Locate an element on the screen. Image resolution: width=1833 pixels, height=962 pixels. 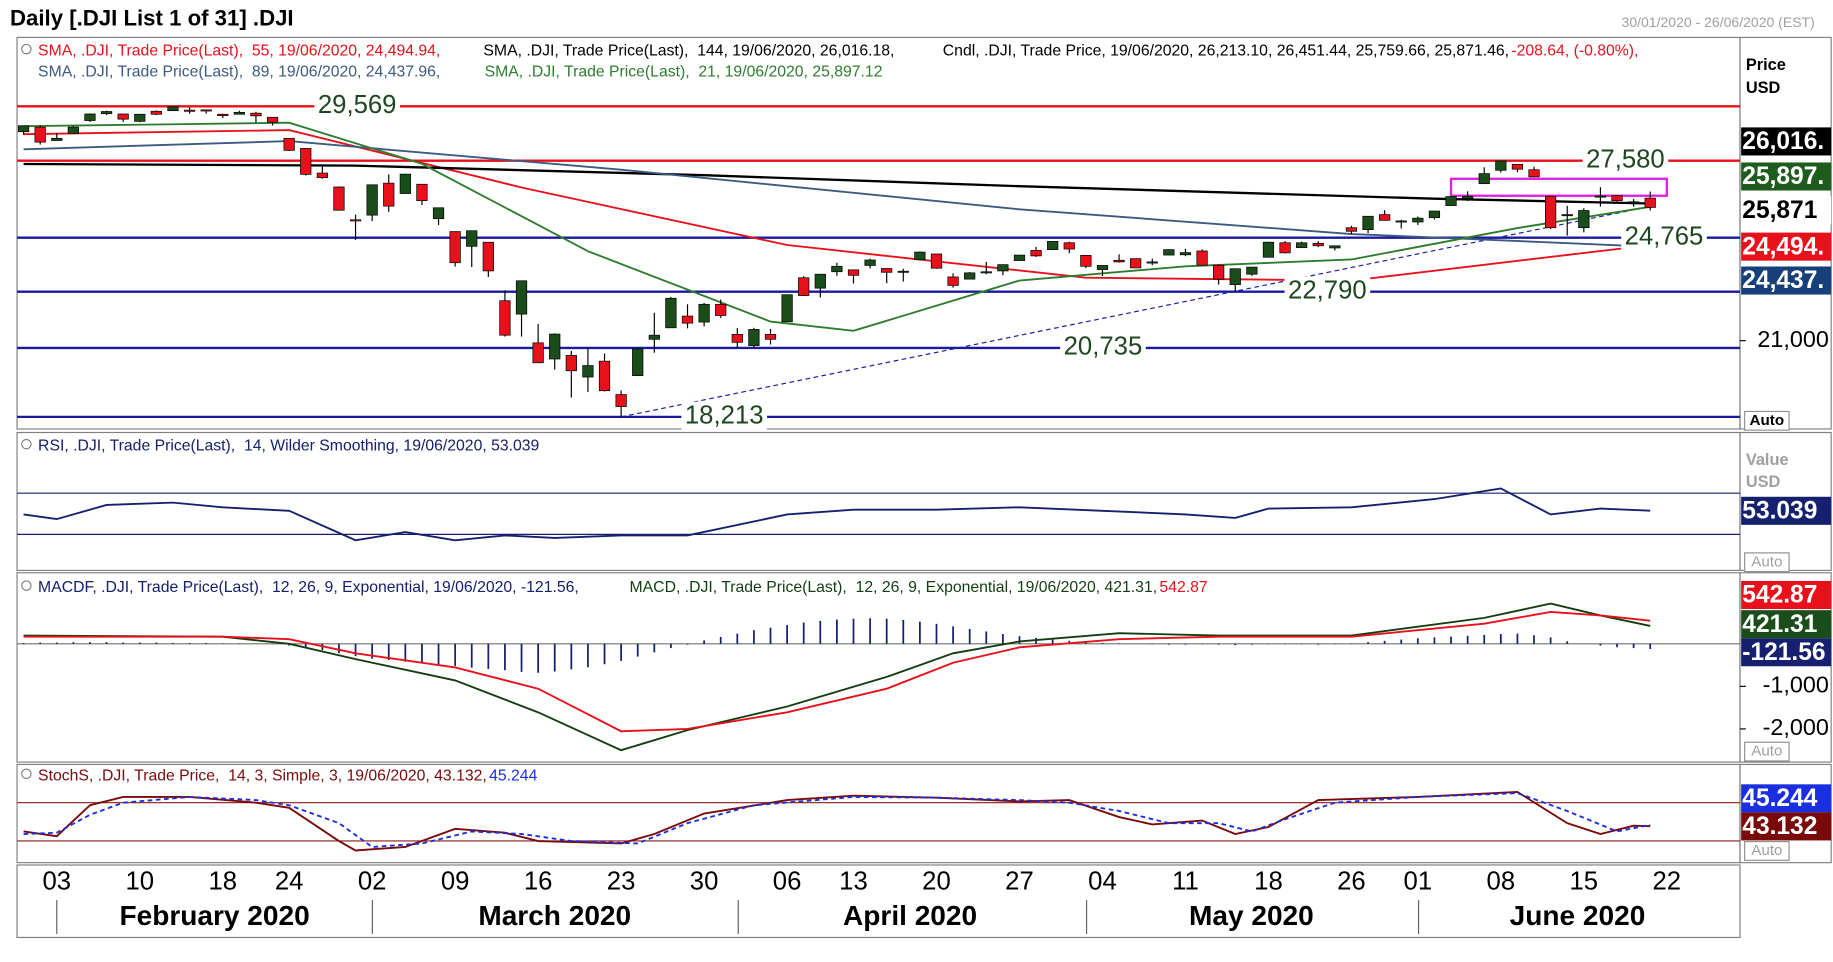
auto-button-bg is located at coordinates (1767, 420).